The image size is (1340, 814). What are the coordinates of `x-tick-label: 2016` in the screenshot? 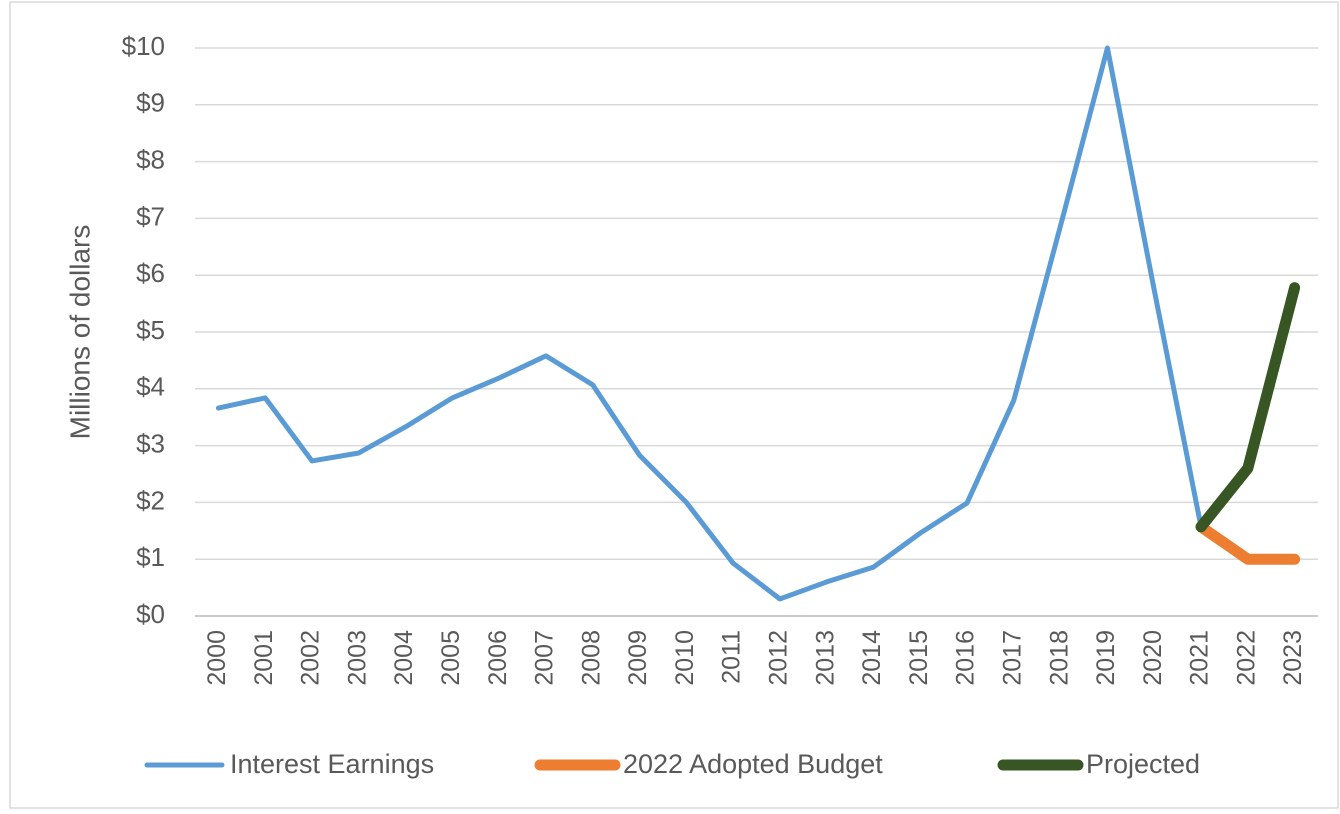 It's located at (966, 658).